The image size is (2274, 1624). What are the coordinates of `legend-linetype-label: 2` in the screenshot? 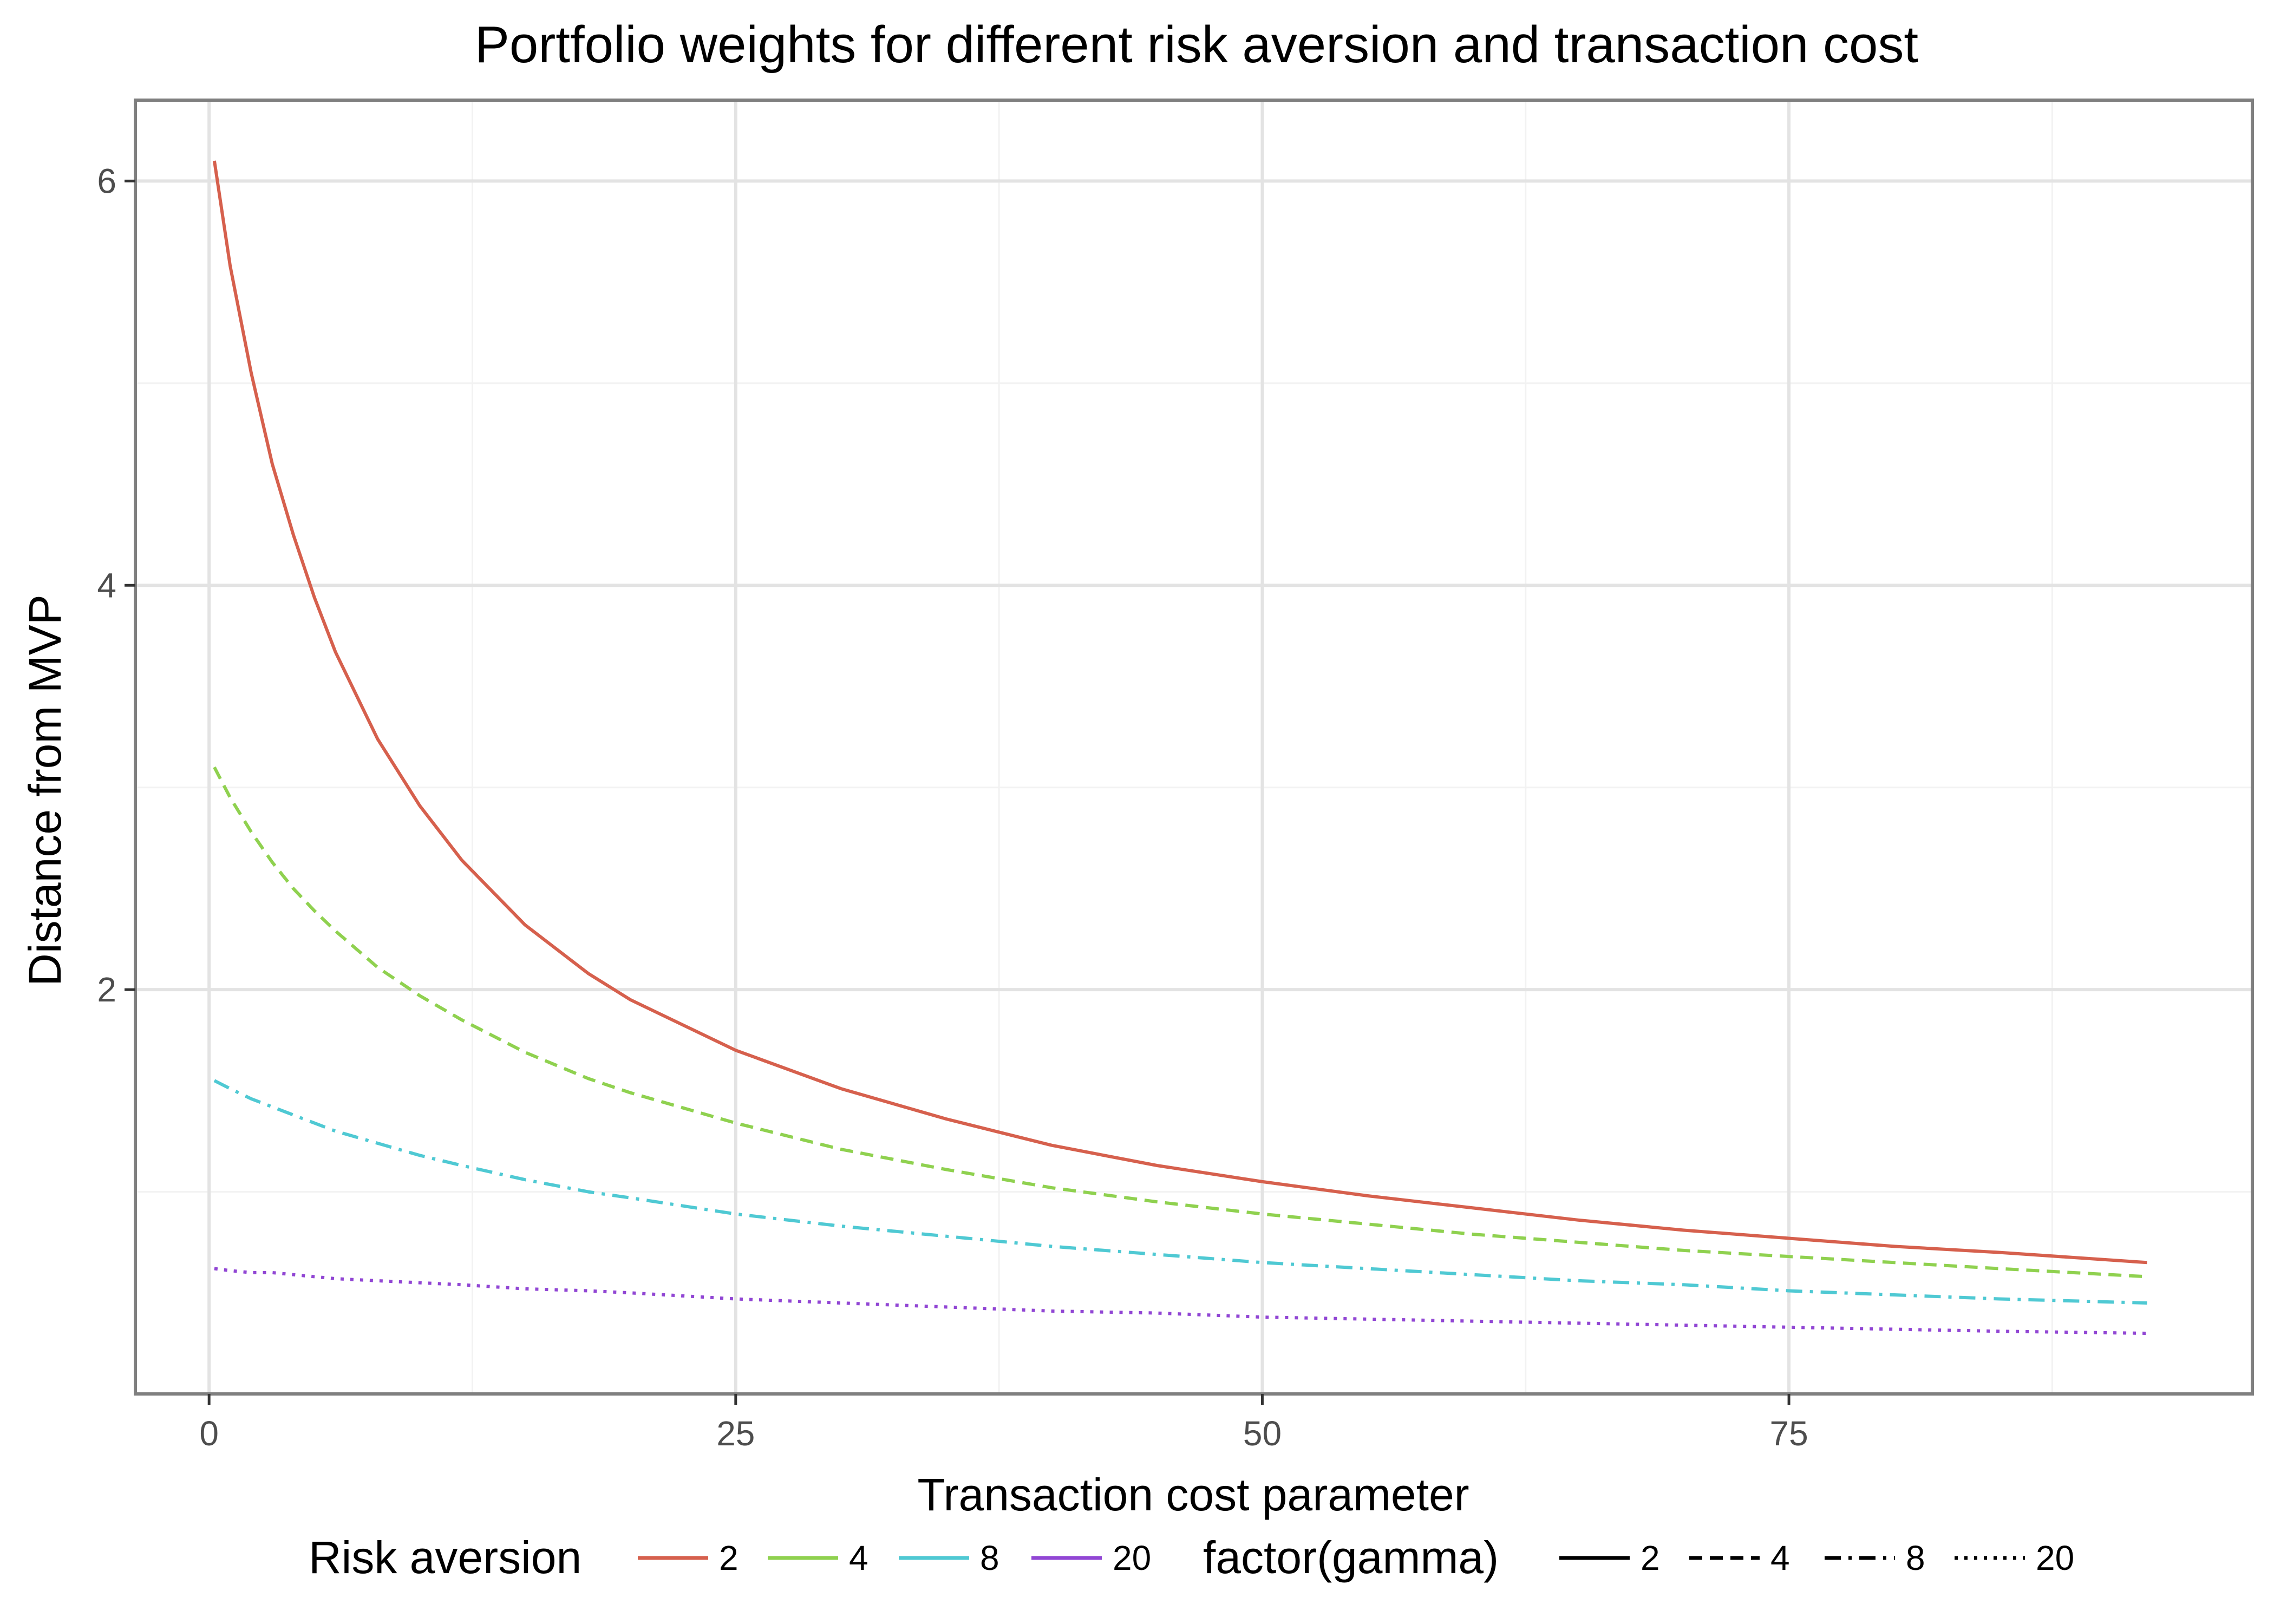 It's located at (1651, 1557).